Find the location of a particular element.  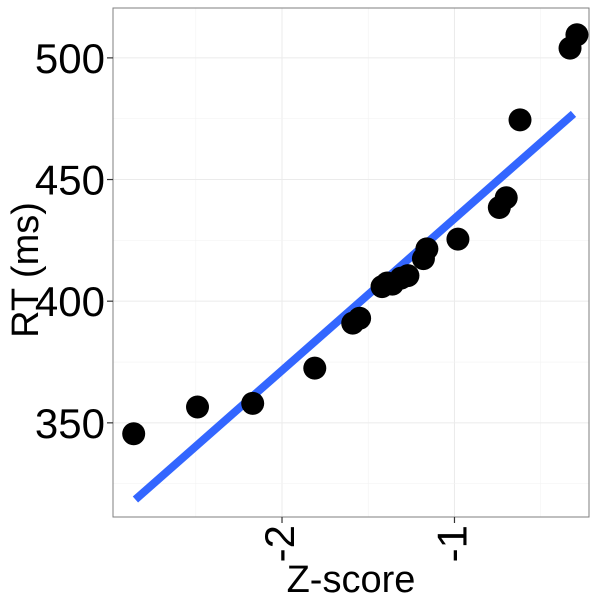

x-axis: -2 -1 is located at coordinates (365, 539).